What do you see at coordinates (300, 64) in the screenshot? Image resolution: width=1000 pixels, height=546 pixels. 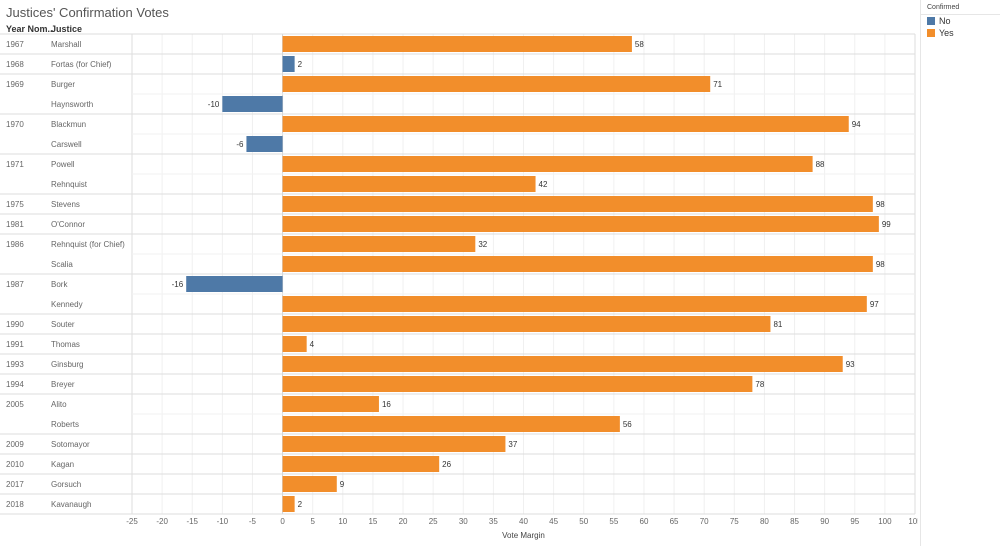 I see `data-label: 2` at bounding box center [300, 64].